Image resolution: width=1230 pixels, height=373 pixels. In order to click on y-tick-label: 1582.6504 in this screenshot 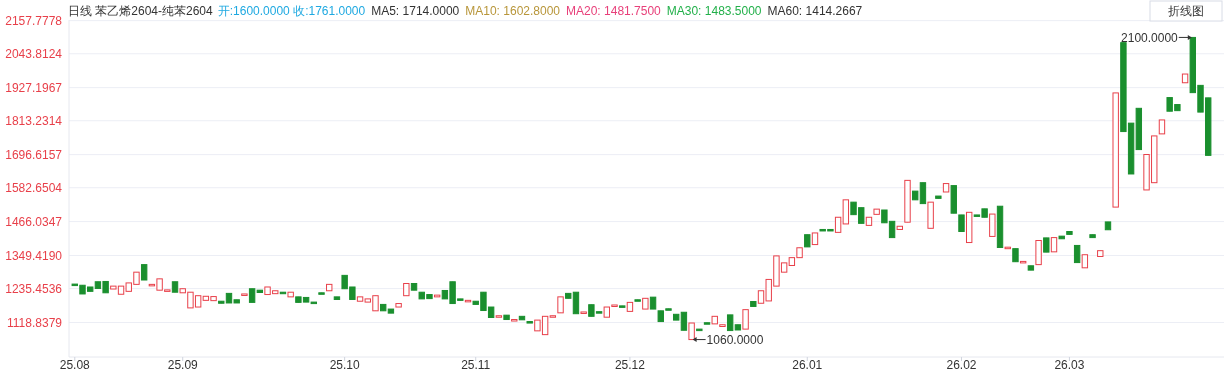, I will do `click(34, 187)`.